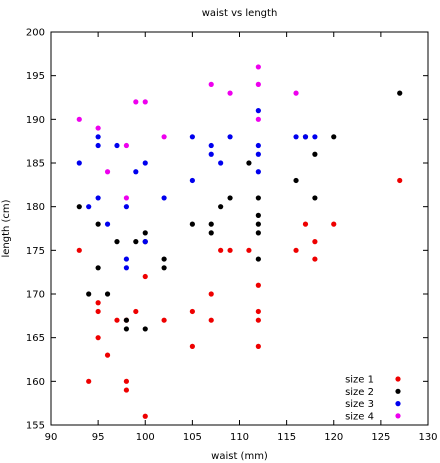 The height and width of the screenshot is (463, 440). Describe the element at coordinates (240, 13) in the screenshot. I see `chart-title: waist vs length` at that location.